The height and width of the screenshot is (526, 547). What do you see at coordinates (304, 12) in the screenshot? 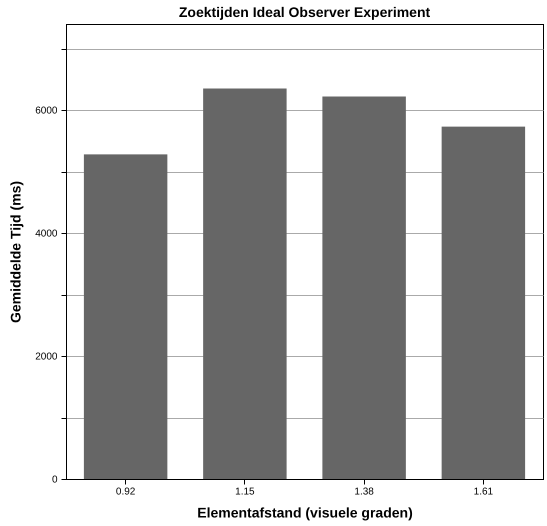
I see `chart-title: Zoektijden Ideal Observer Experiment` at bounding box center [304, 12].